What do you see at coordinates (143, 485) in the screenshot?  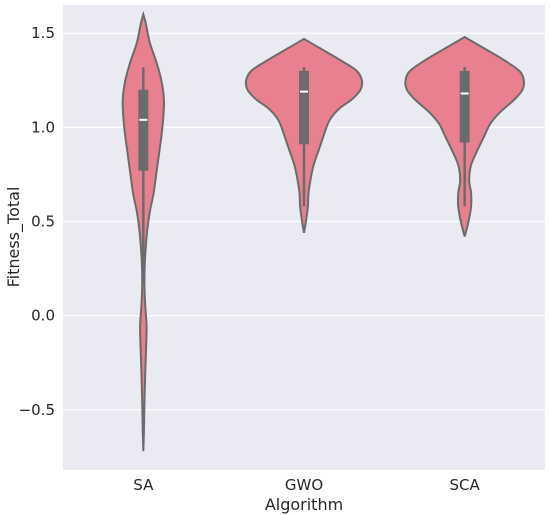 I see `x-tick-label: SA` at bounding box center [143, 485].